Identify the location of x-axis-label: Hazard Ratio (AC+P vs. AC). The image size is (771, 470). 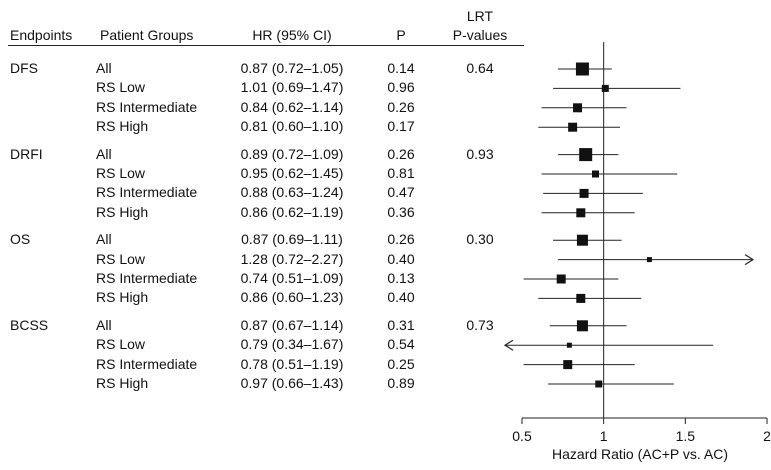
(640, 454).